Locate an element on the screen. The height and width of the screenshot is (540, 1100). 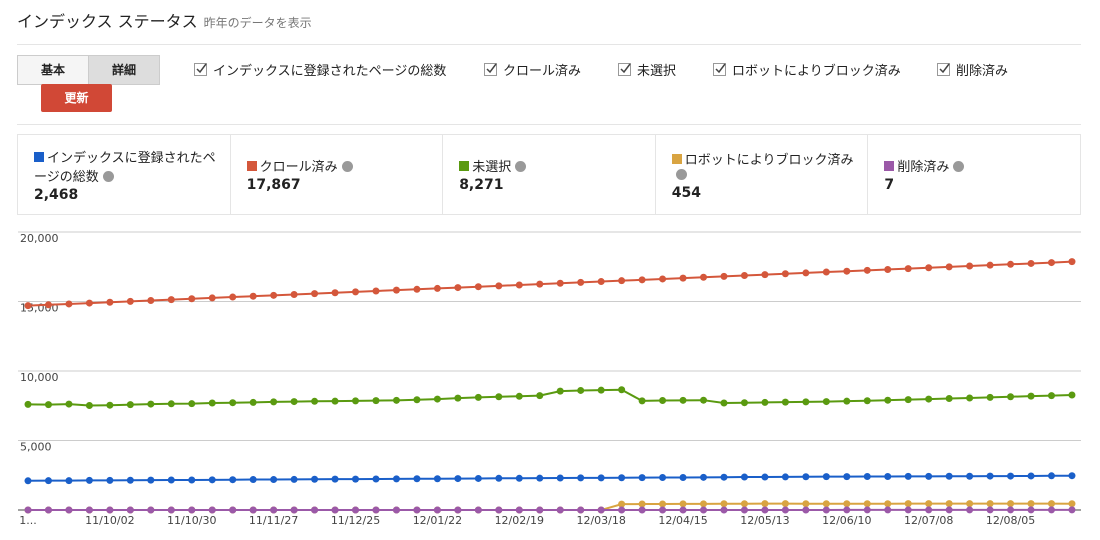
summary-cell: 削除済み 7 is located at coordinates (974, 174).